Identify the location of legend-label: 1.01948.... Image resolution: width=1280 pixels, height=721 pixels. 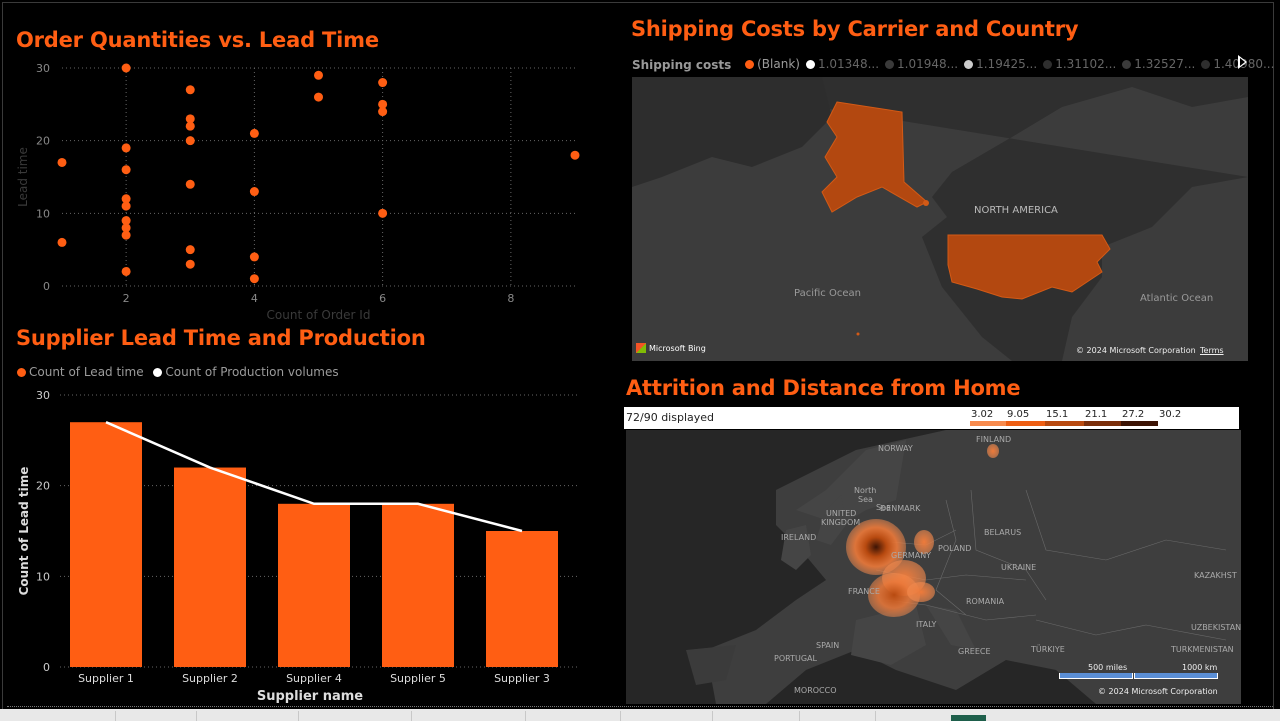
(928, 64).